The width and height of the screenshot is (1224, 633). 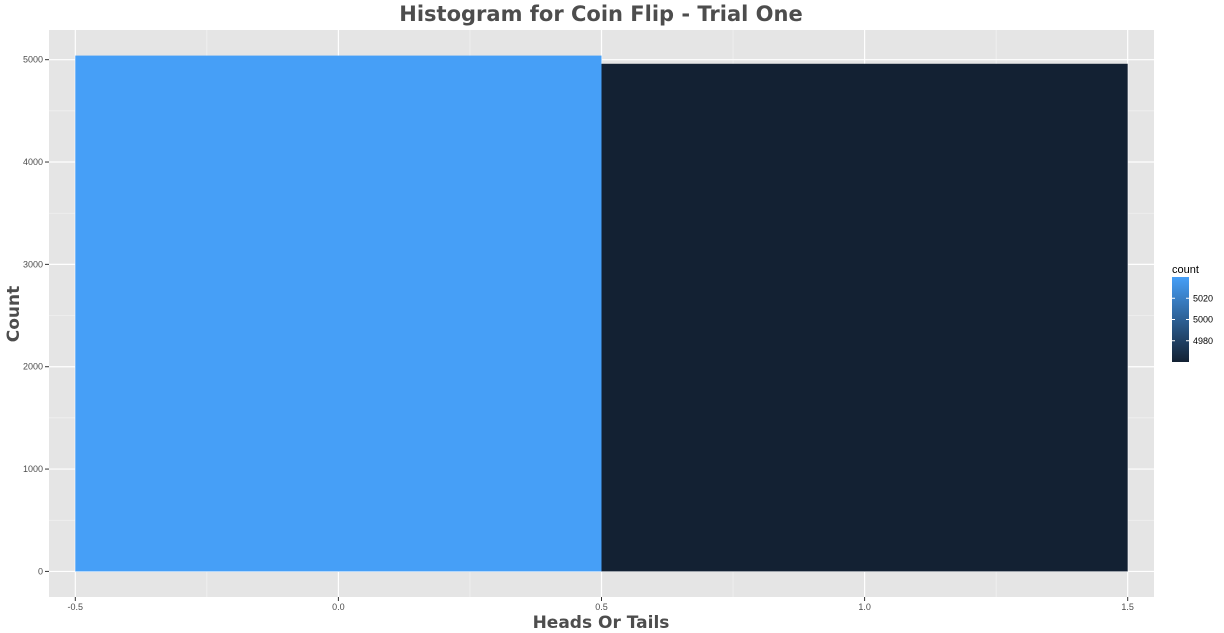 What do you see at coordinates (1203, 298) in the screenshot?
I see `legend-break-label: 5020` at bounding box center [1203, 298].